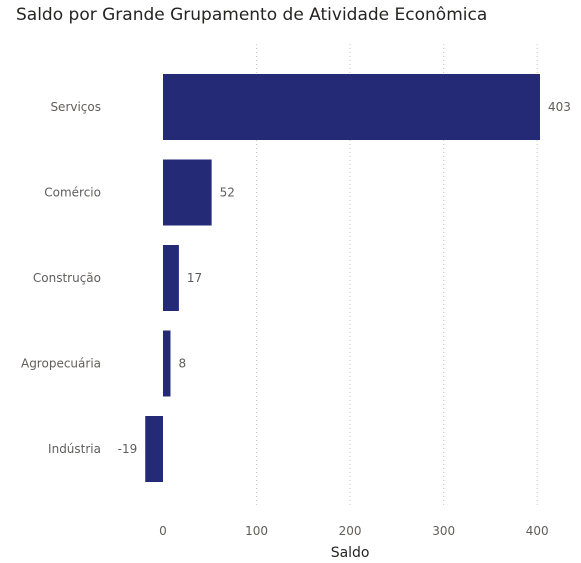  Describe the element at coordinates (74, 449) in the screenshot. I see `category-label: Indústria` at that location.